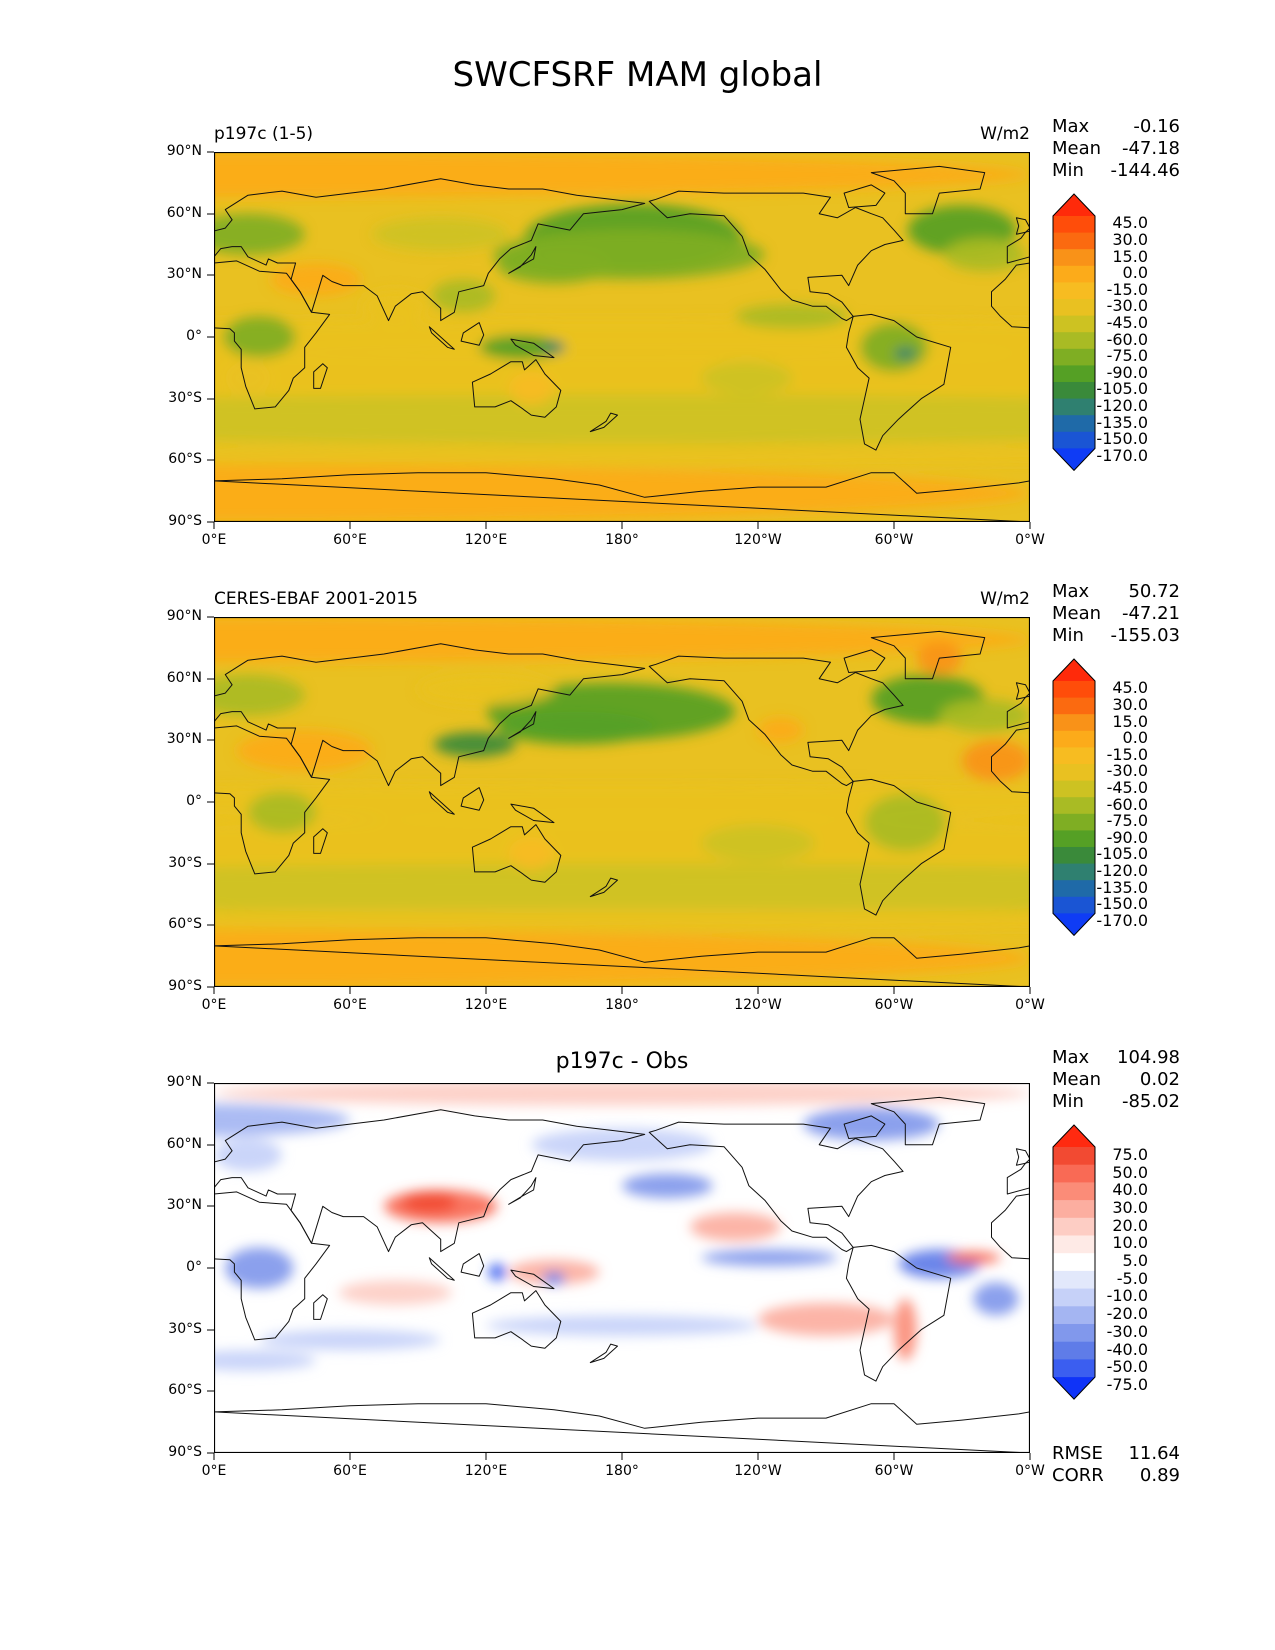 The height and width of the screenshot is (1650, 1275). Describe the element at coordinates (1113, 389) in the screenshot. I see `colorbar-tick-label: -105.0` at that location.